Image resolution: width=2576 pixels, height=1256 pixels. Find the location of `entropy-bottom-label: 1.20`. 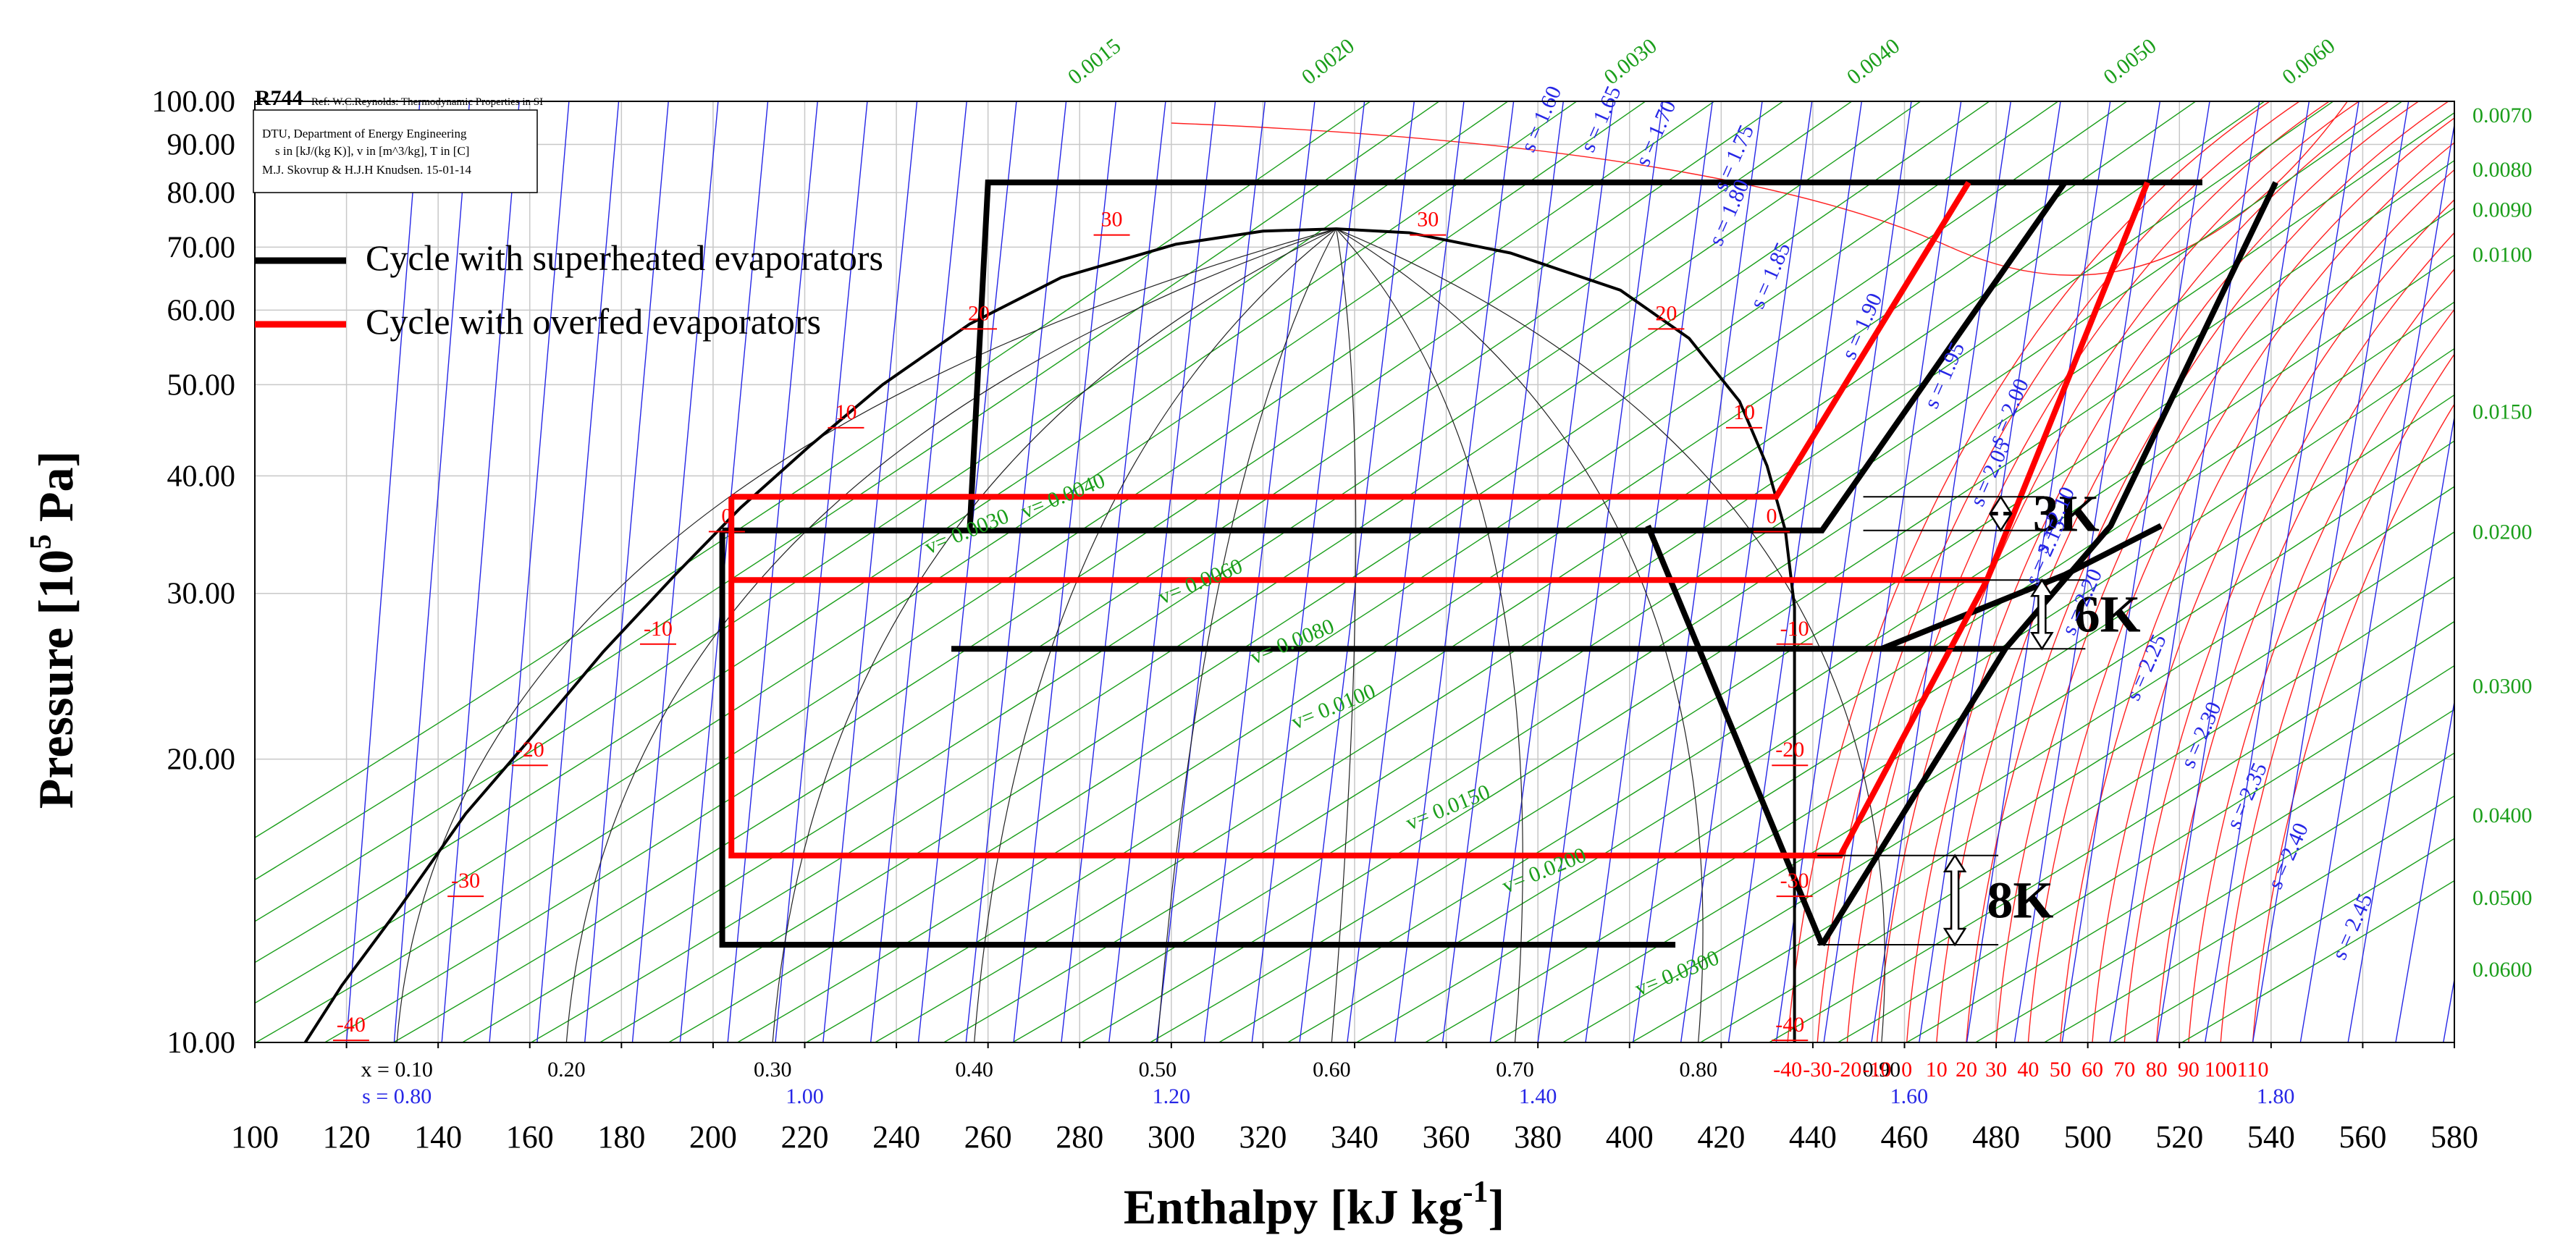

entropy-bottom-label: 1.20 is located at coordinates (1172, 1096).